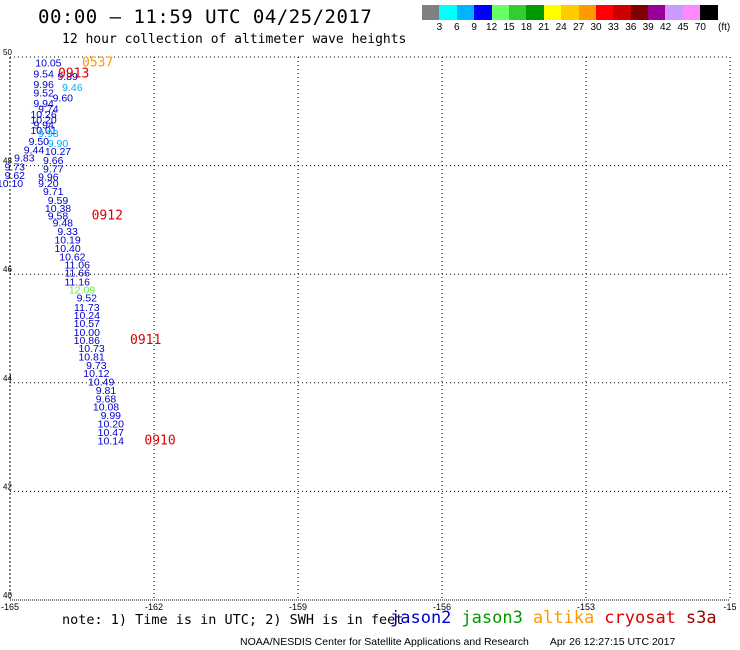 The height and width of the screenshot is (650, 740). I want to click on wave-height-value: 10.62, so click(72, 257).